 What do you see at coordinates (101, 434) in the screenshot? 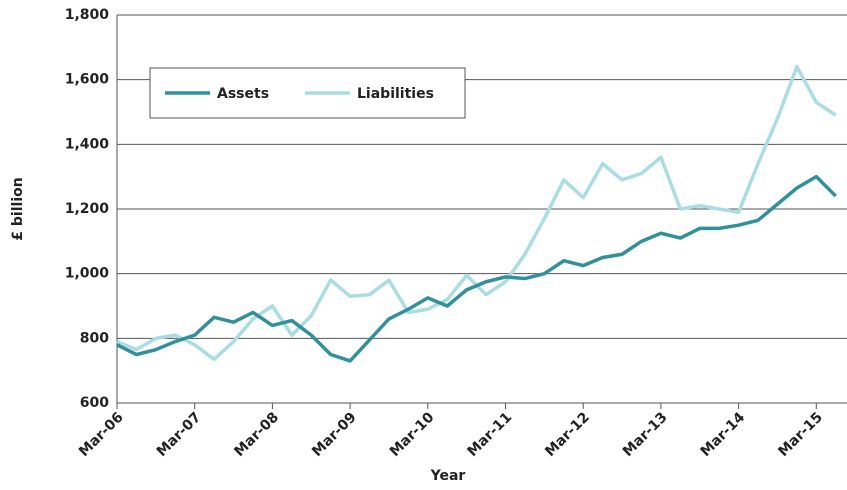
I see `x-tick-label: Mar-06` at bounding box center [101, 434].